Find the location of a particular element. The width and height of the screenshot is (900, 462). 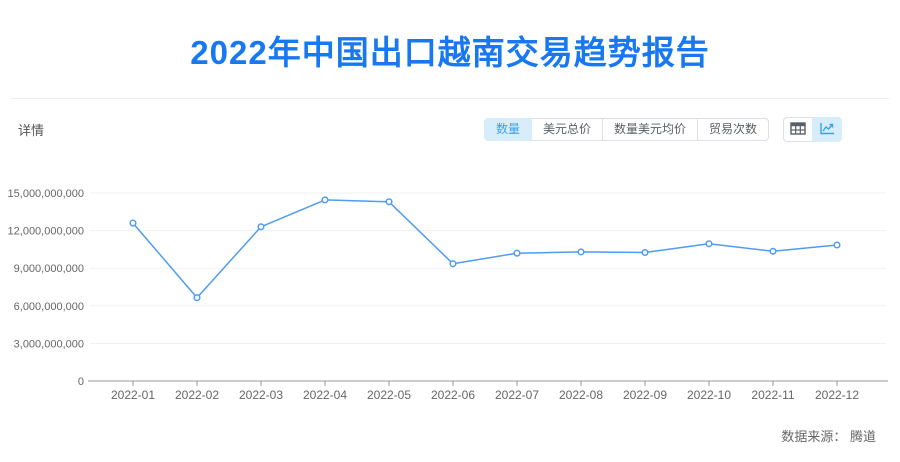

svg-text: 2022-12 is located at coordinates (837, 395).